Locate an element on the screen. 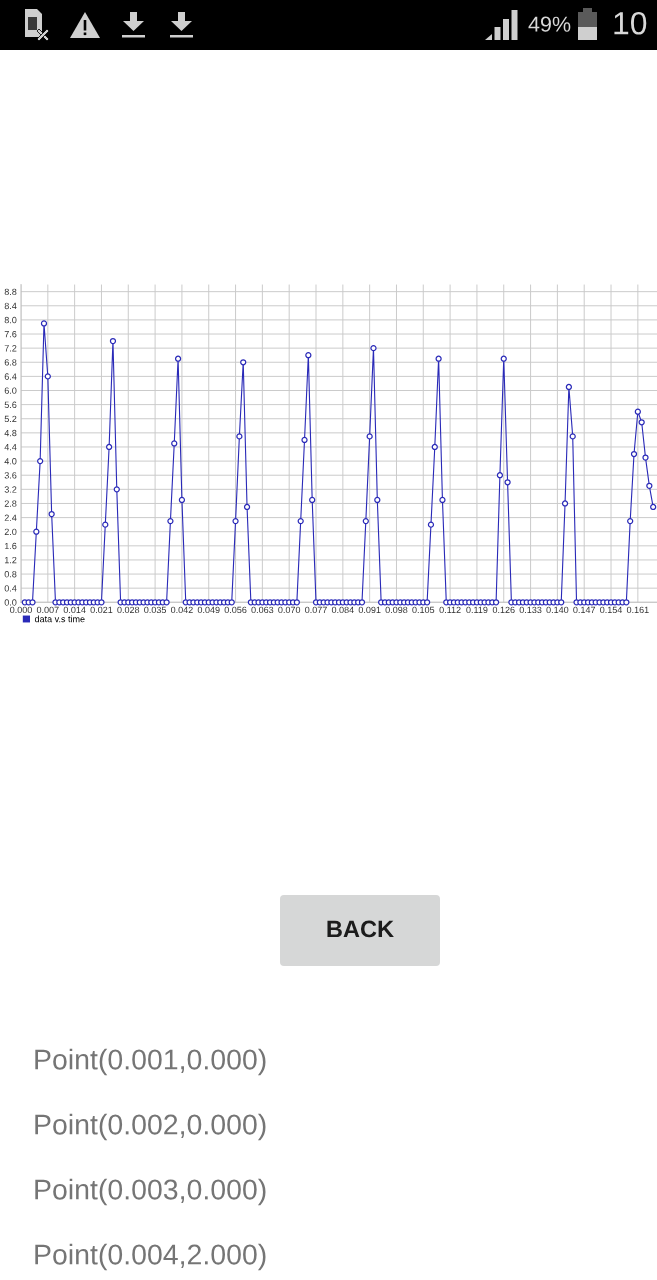  y-tick-label: 5.2 is located at coordinates (10, 419).